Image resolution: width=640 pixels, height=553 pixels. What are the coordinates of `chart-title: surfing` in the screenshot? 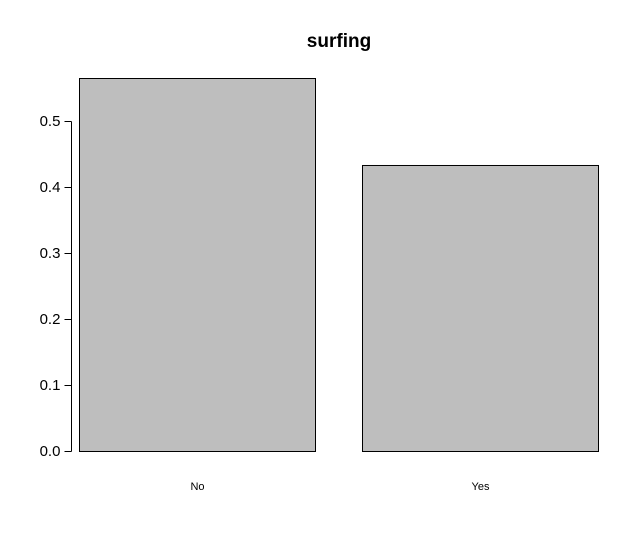 It's located at (339, 41).